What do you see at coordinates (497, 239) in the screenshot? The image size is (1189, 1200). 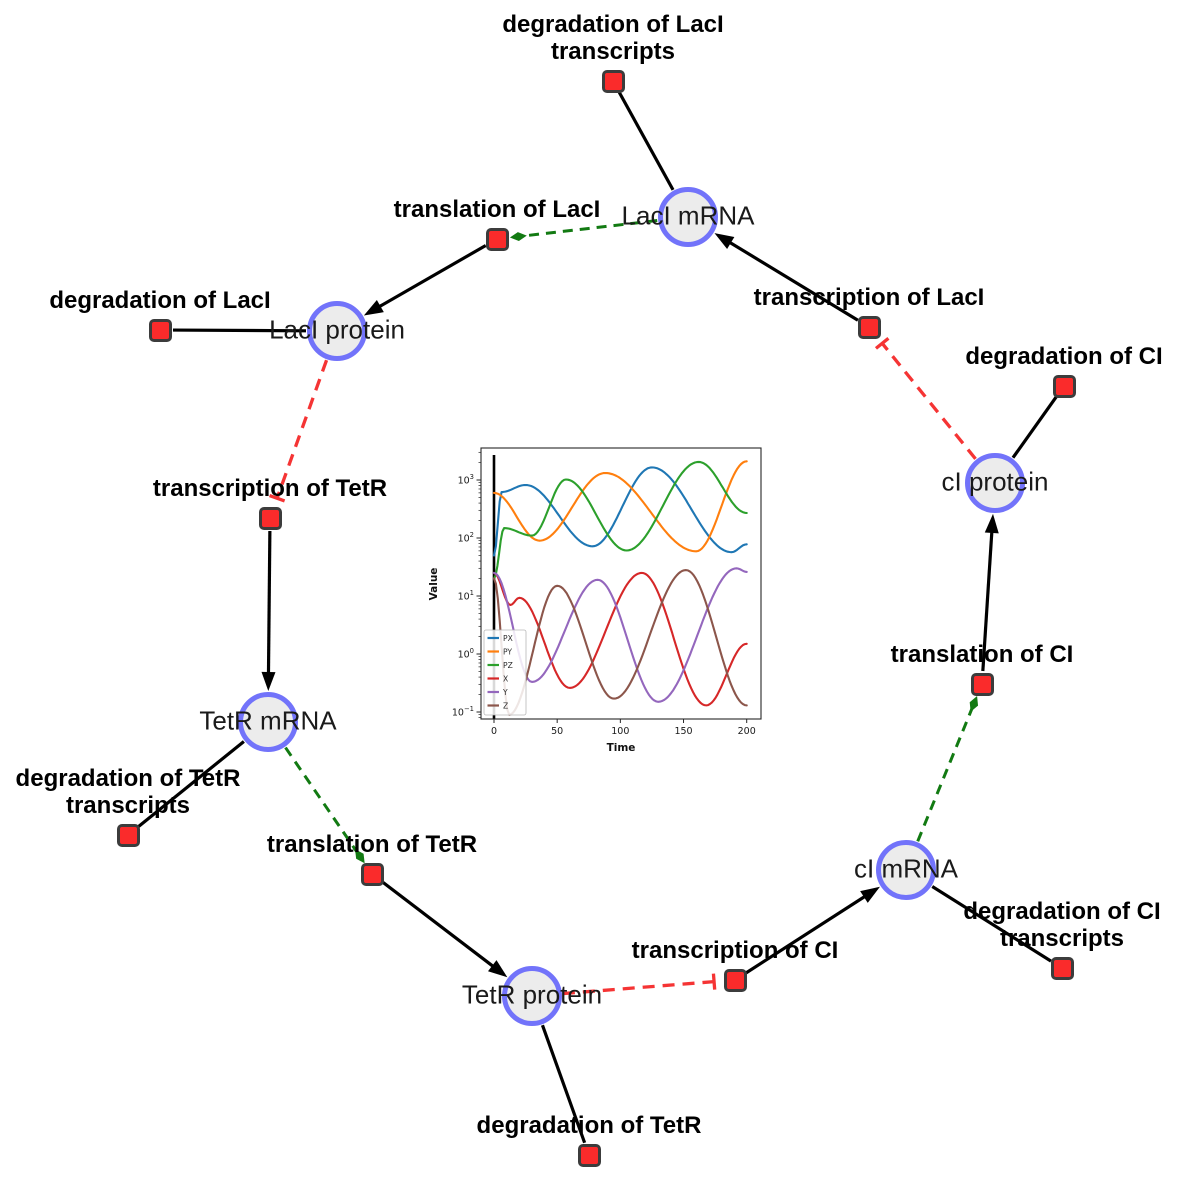 I see `reaction-node-translation-laci` at bounding box center [497, 239].